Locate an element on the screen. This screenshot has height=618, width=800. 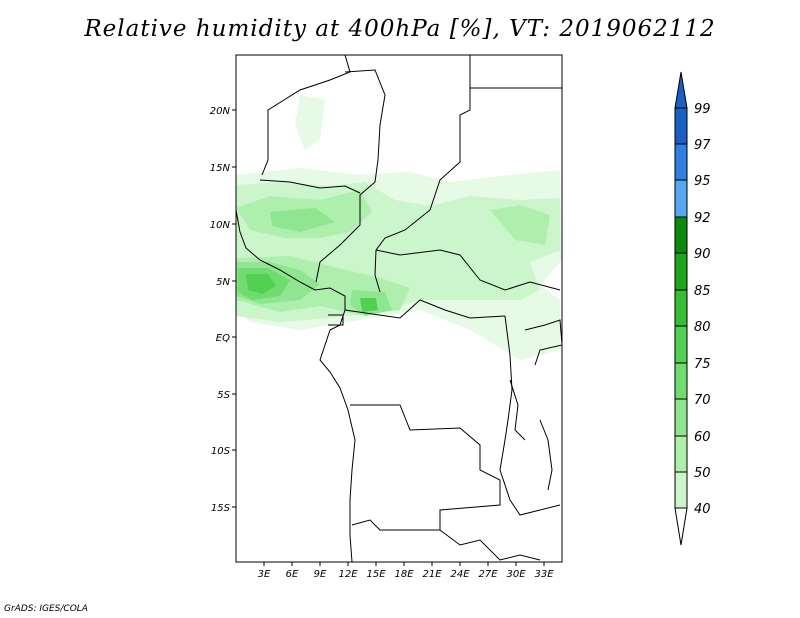
colorbar-label: 75 is located at coordinates (702, 364).